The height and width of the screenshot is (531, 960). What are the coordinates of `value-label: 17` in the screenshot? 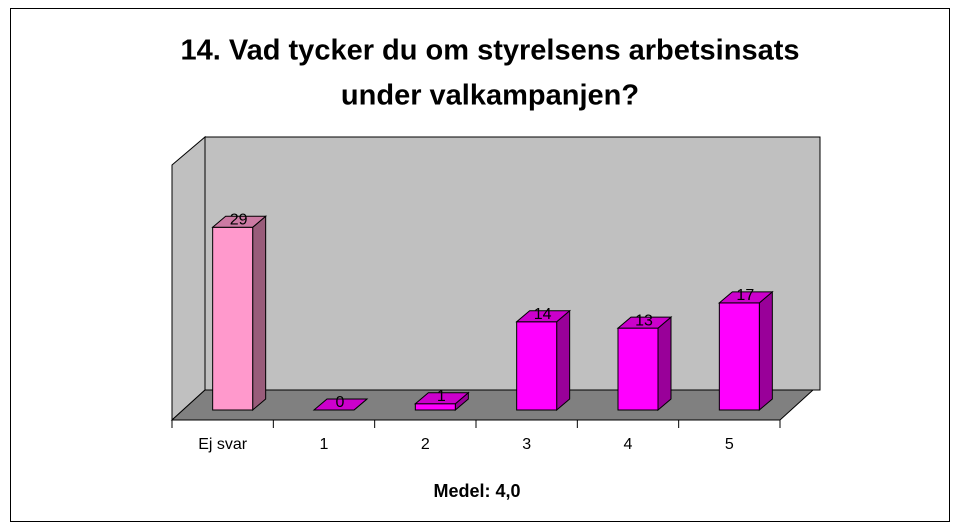 It's located at (745, 295).